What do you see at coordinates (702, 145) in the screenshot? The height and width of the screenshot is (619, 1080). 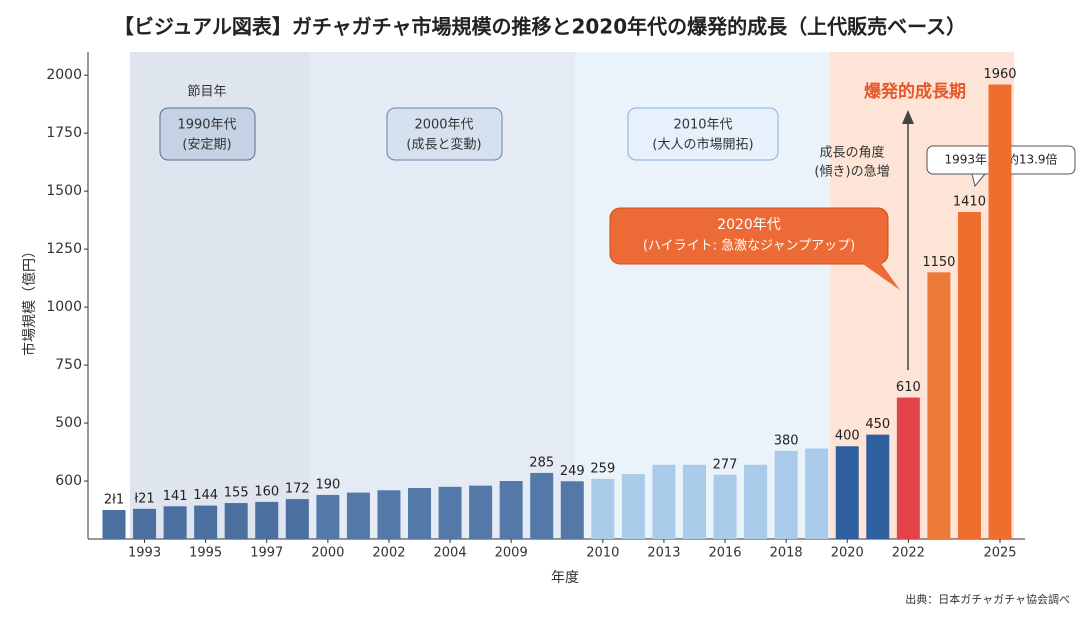 I see `annotation: (大人の市場開拓)` at bounding box center [702, 145].